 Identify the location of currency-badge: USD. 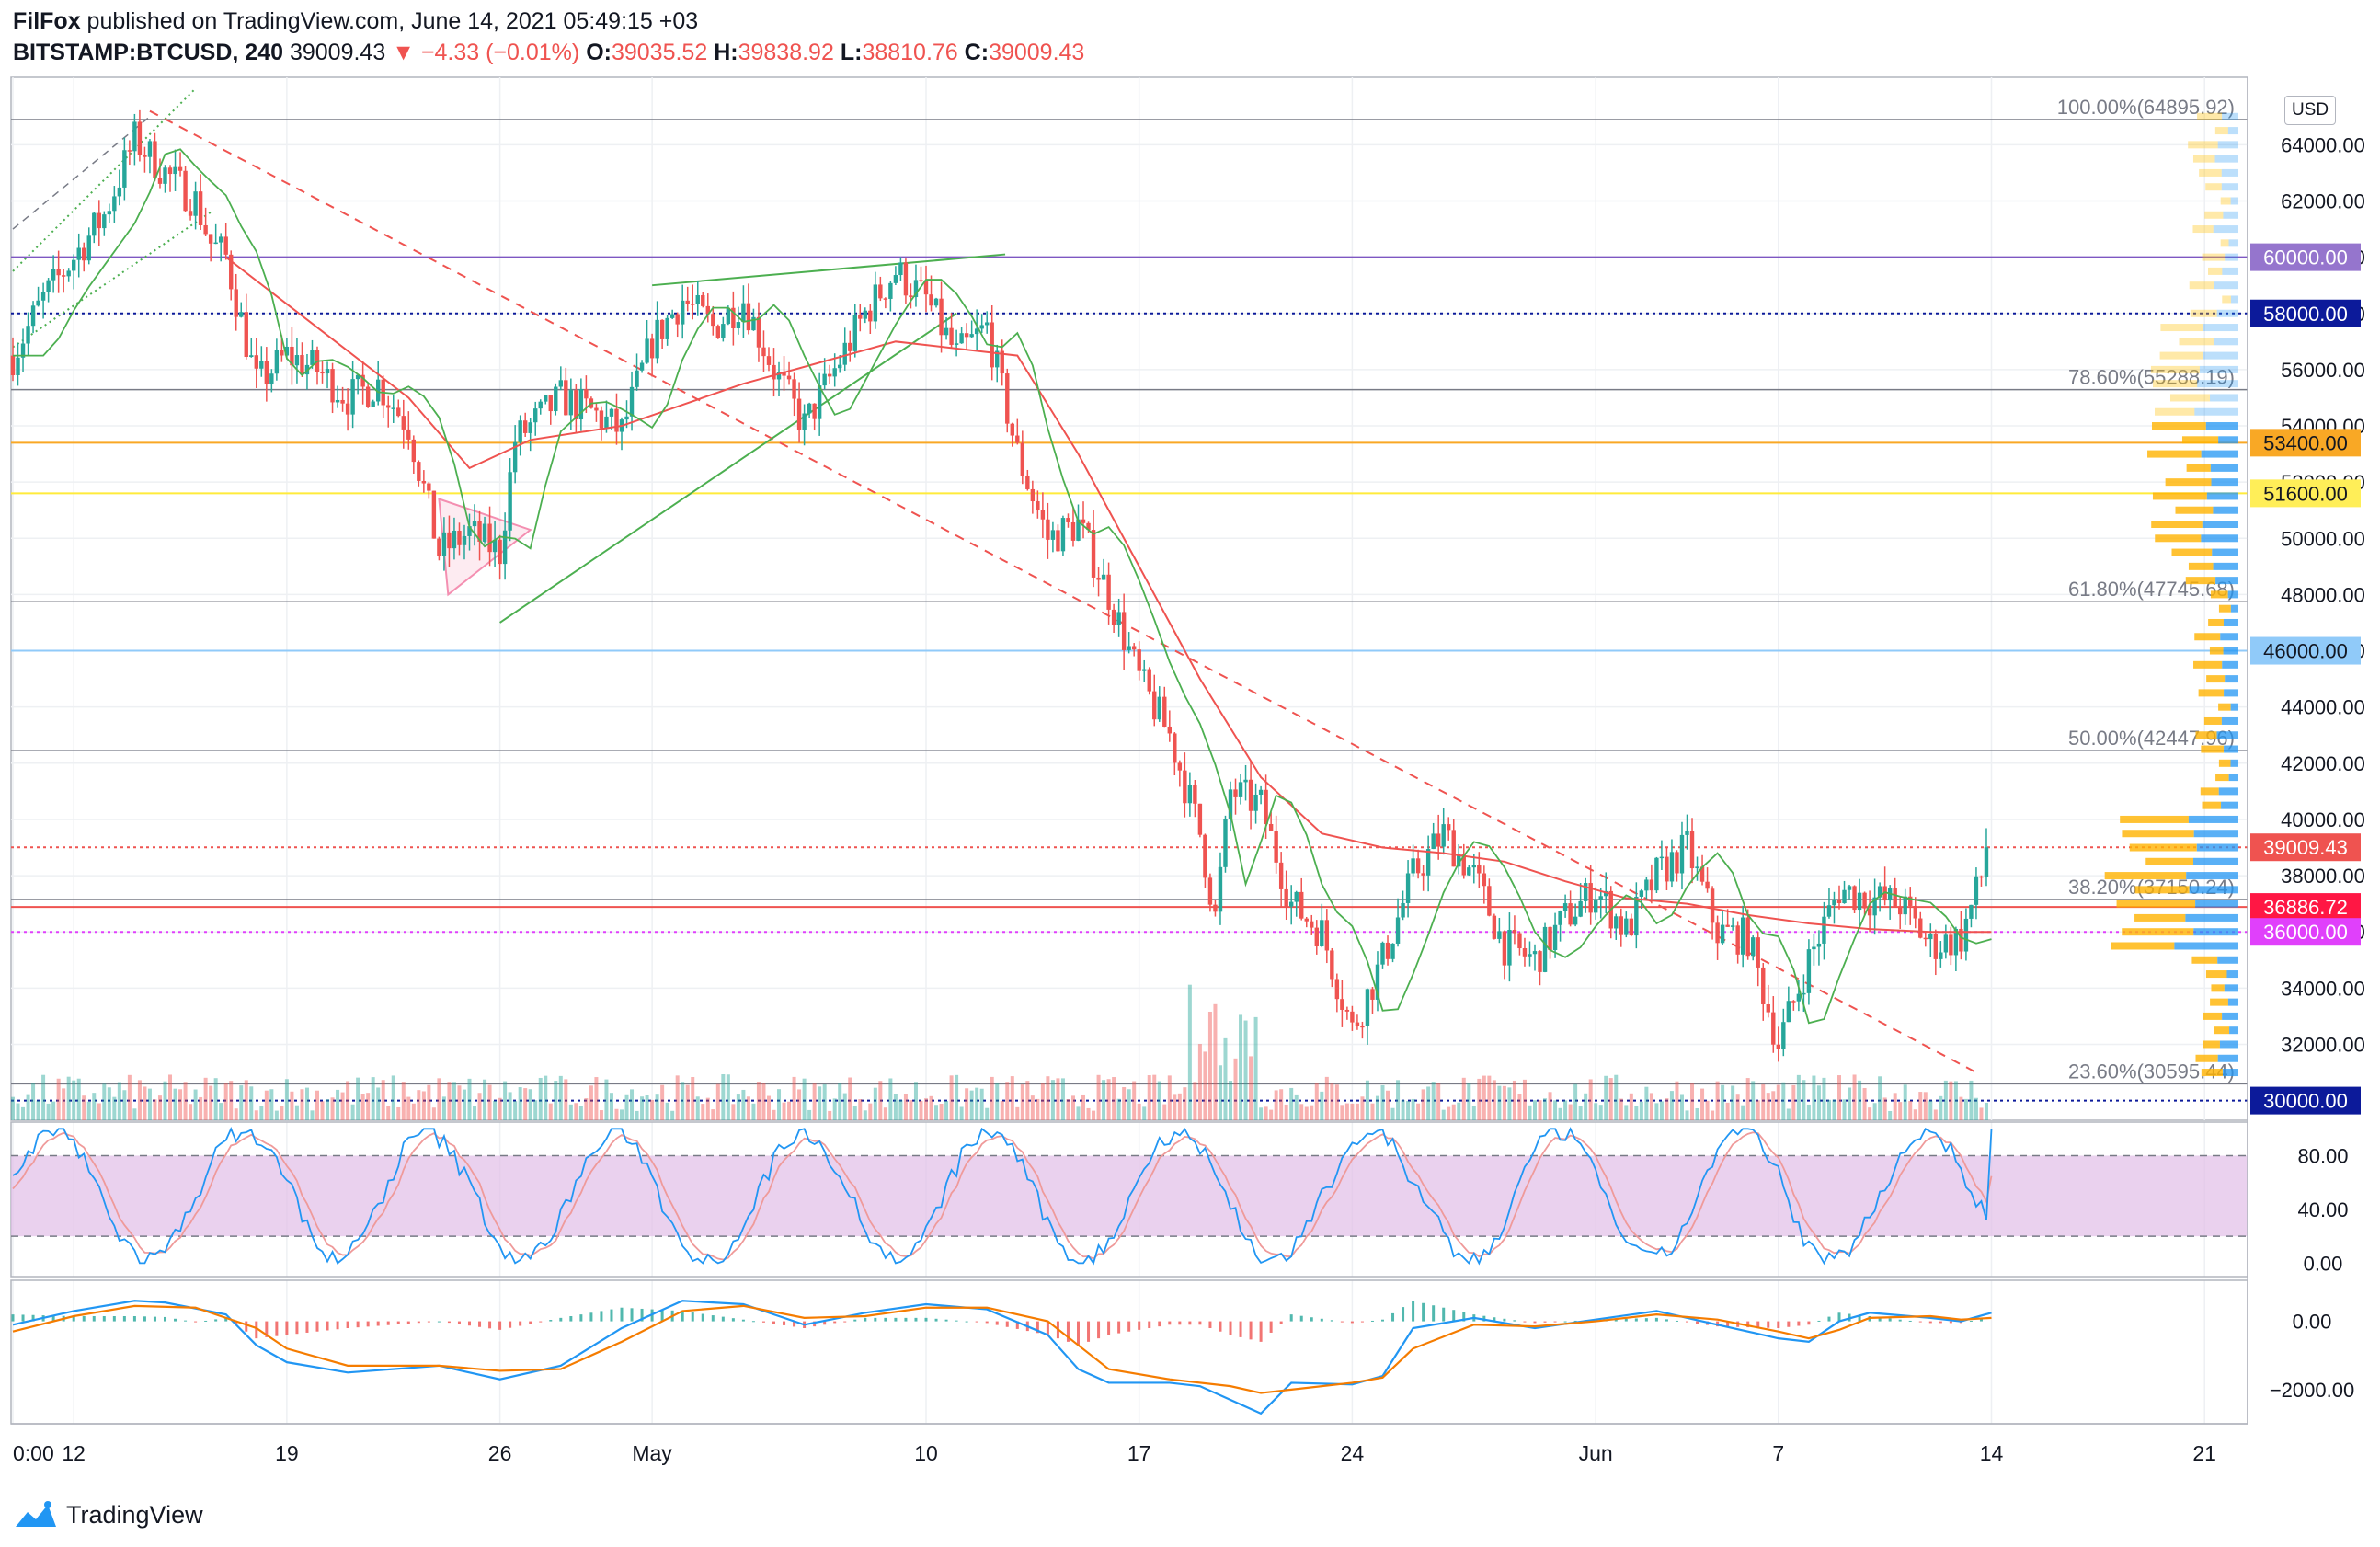
(2310, 110).